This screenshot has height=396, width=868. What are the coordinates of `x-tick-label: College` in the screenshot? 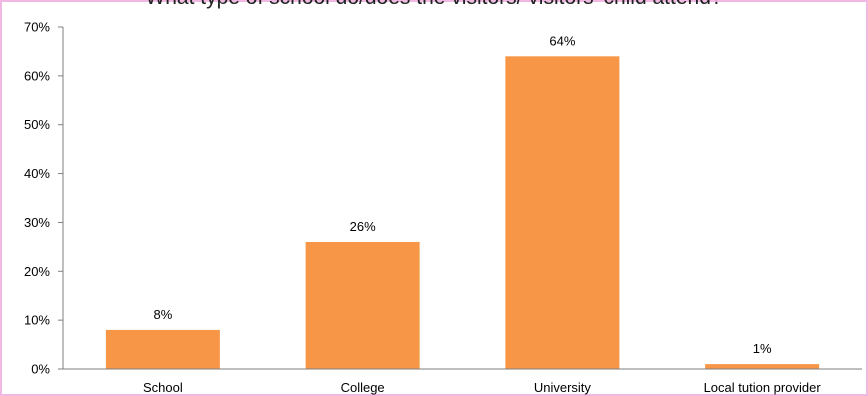 It's located at (363, 387).